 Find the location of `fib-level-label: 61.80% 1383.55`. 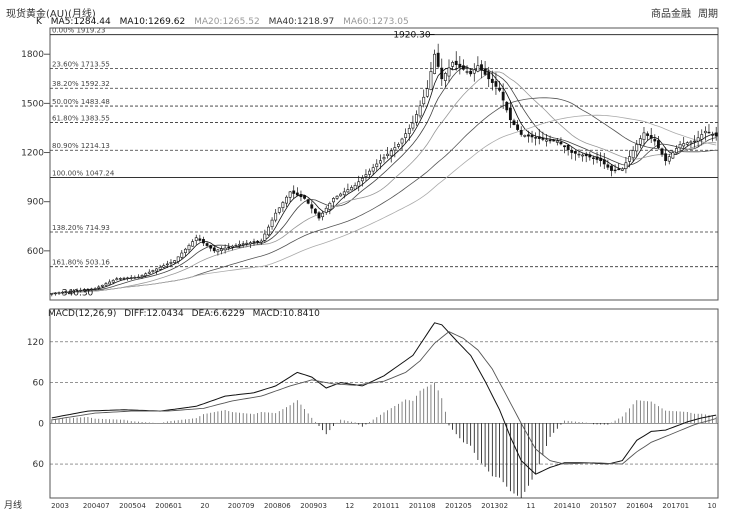

fib-level-label: 61.80% 1383.55 is located at coordinates (81, 118).